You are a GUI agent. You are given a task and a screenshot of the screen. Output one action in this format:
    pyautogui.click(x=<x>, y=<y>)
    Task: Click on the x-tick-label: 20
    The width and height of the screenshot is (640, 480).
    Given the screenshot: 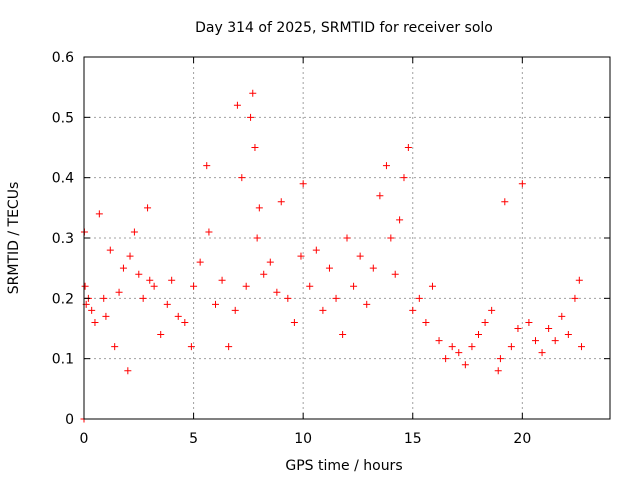 What is the action you would take?
    pyautogui.click(x=522, y=439)
    